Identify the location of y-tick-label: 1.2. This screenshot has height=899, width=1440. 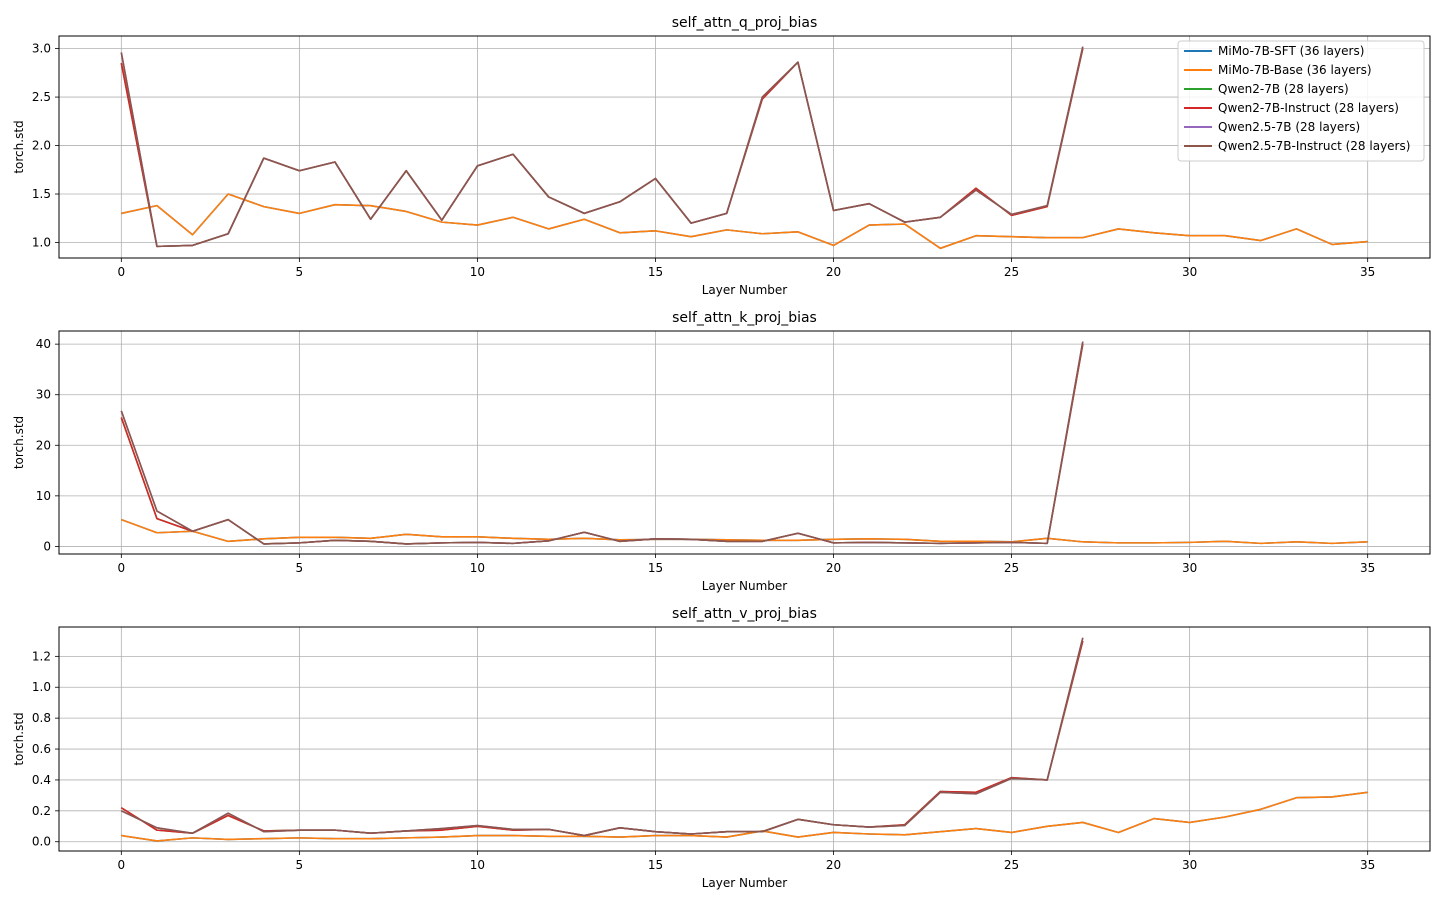
(41, 656).